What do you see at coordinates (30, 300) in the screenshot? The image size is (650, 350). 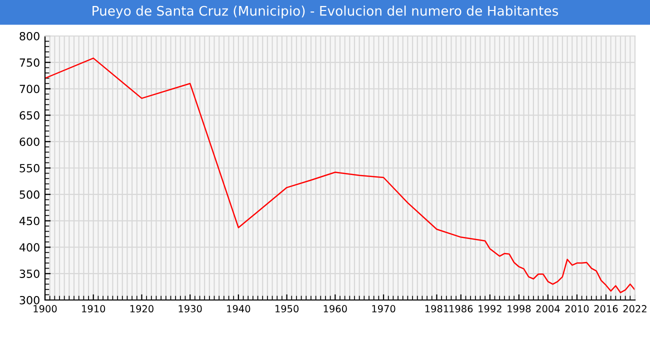 I see `y-tick-label: 300` at bounding box center [30, 300].